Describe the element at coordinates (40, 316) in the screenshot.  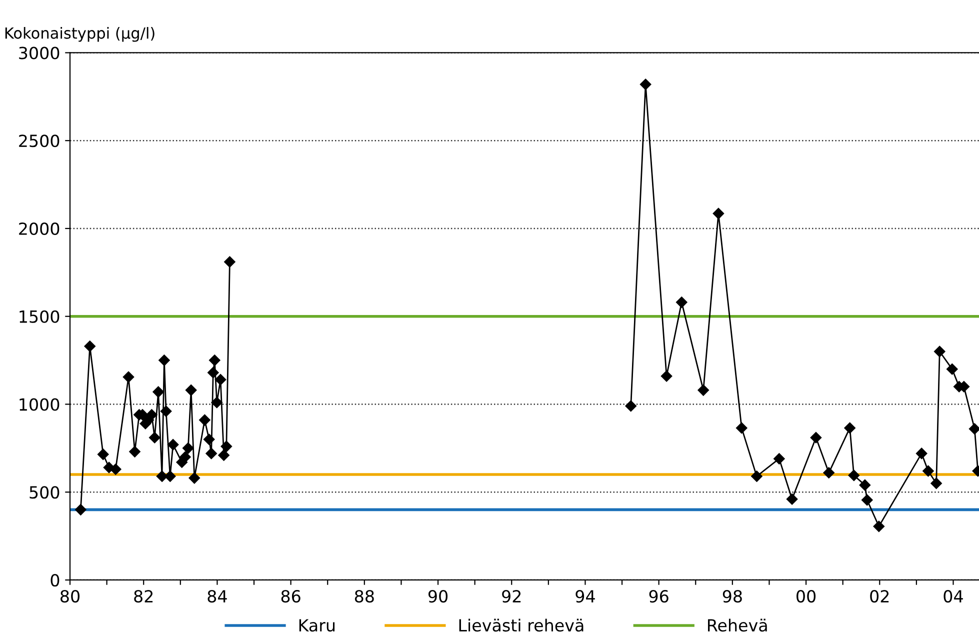
I see `y-tick-label: 1500` at that location.